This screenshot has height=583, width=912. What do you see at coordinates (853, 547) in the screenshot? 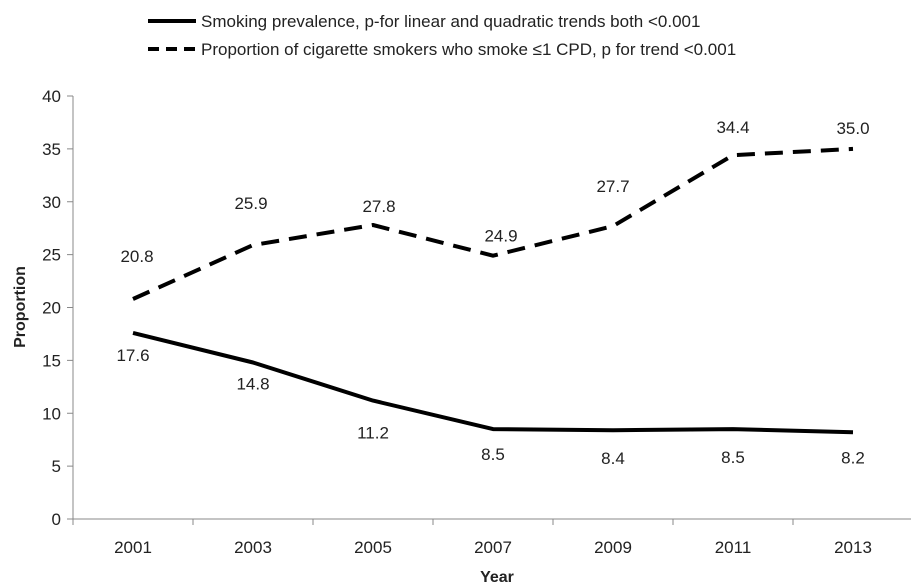
I see `x-tick-label: 2013` at bounding box center [853, 547].